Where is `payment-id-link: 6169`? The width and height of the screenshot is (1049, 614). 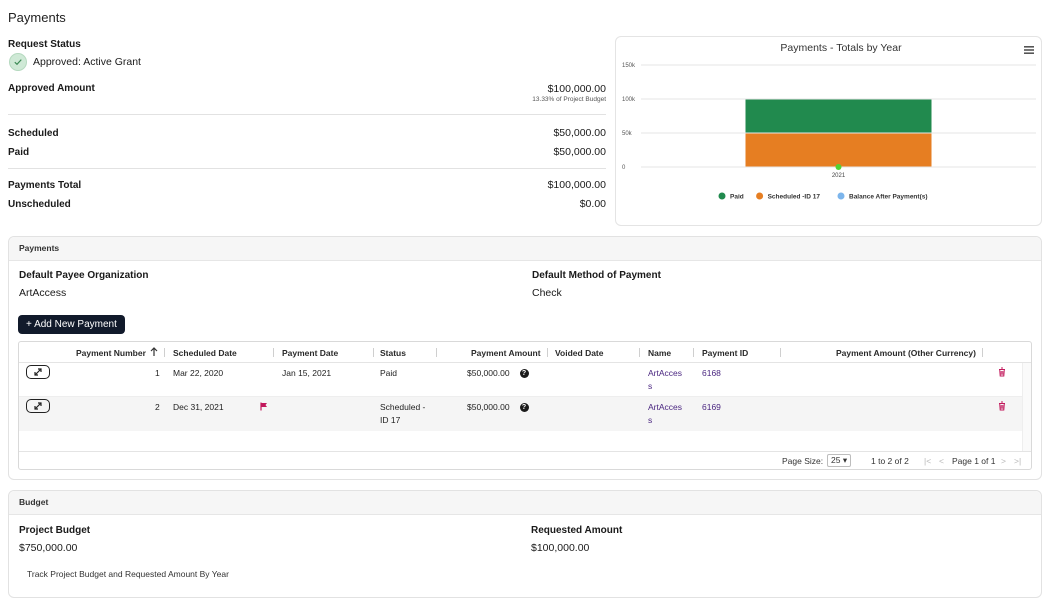 payment-id-link: 6169 is located at coordinates (711, 407).